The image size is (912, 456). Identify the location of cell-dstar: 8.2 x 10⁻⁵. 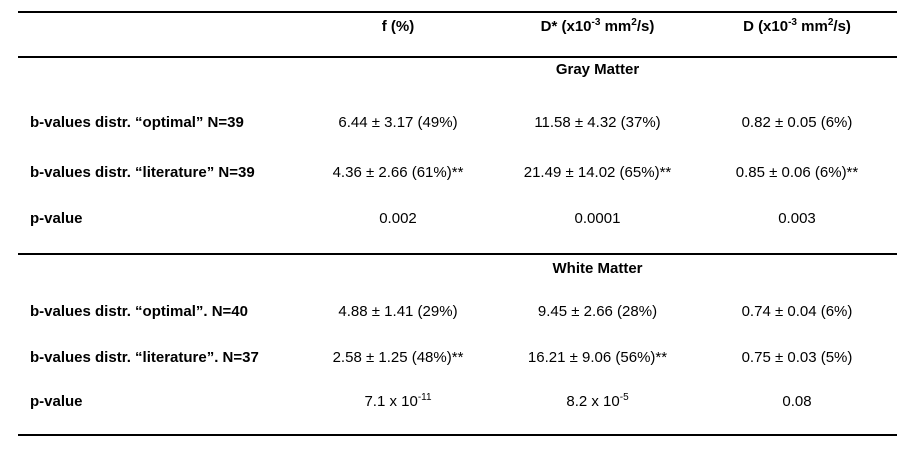
(597, 400).